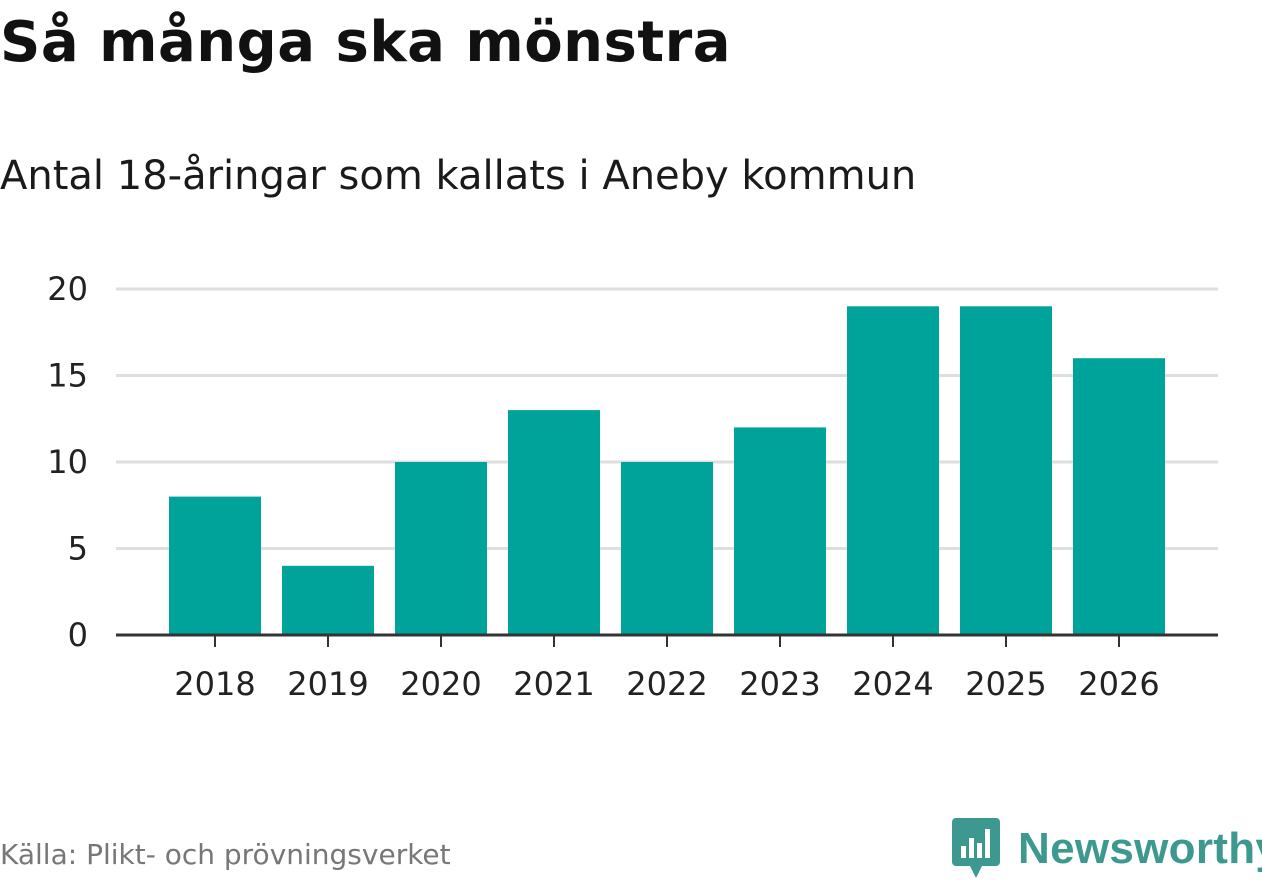 This screenshot has width=1262, height=880. What do you see at coordinates (225, 854) in the screenshot?
I see `source-note: Källa: Plikt- och prövningsverket` at bounding box center [225, 854].